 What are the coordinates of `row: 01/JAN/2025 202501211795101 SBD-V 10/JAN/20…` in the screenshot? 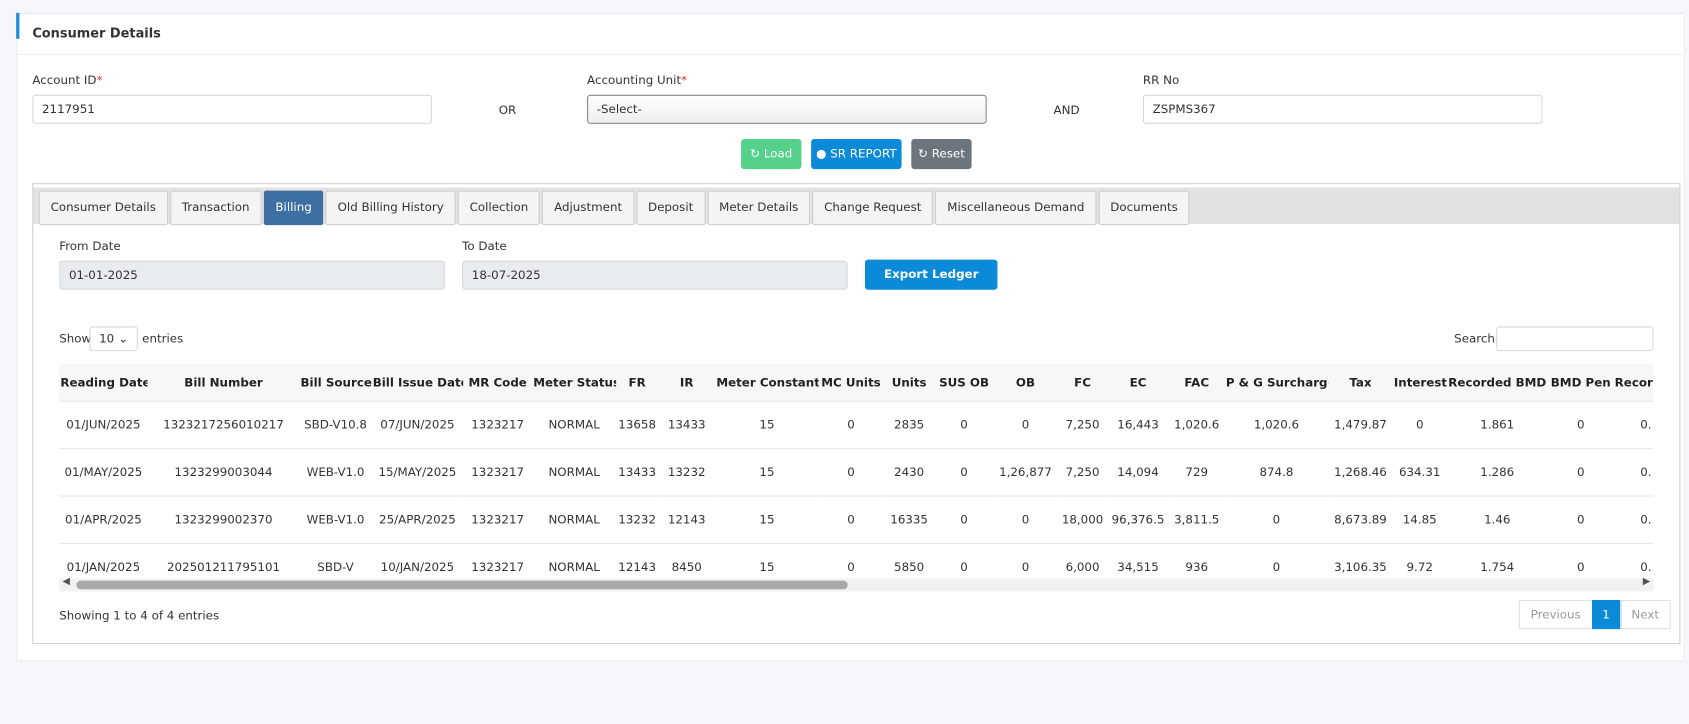 It's located at (856, 560).